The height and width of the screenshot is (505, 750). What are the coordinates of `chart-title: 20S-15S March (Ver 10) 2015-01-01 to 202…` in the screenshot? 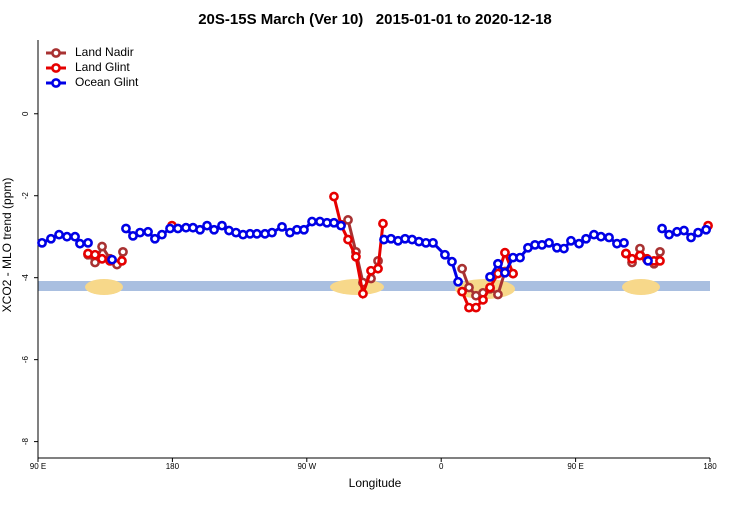 It's located at (375, 19).